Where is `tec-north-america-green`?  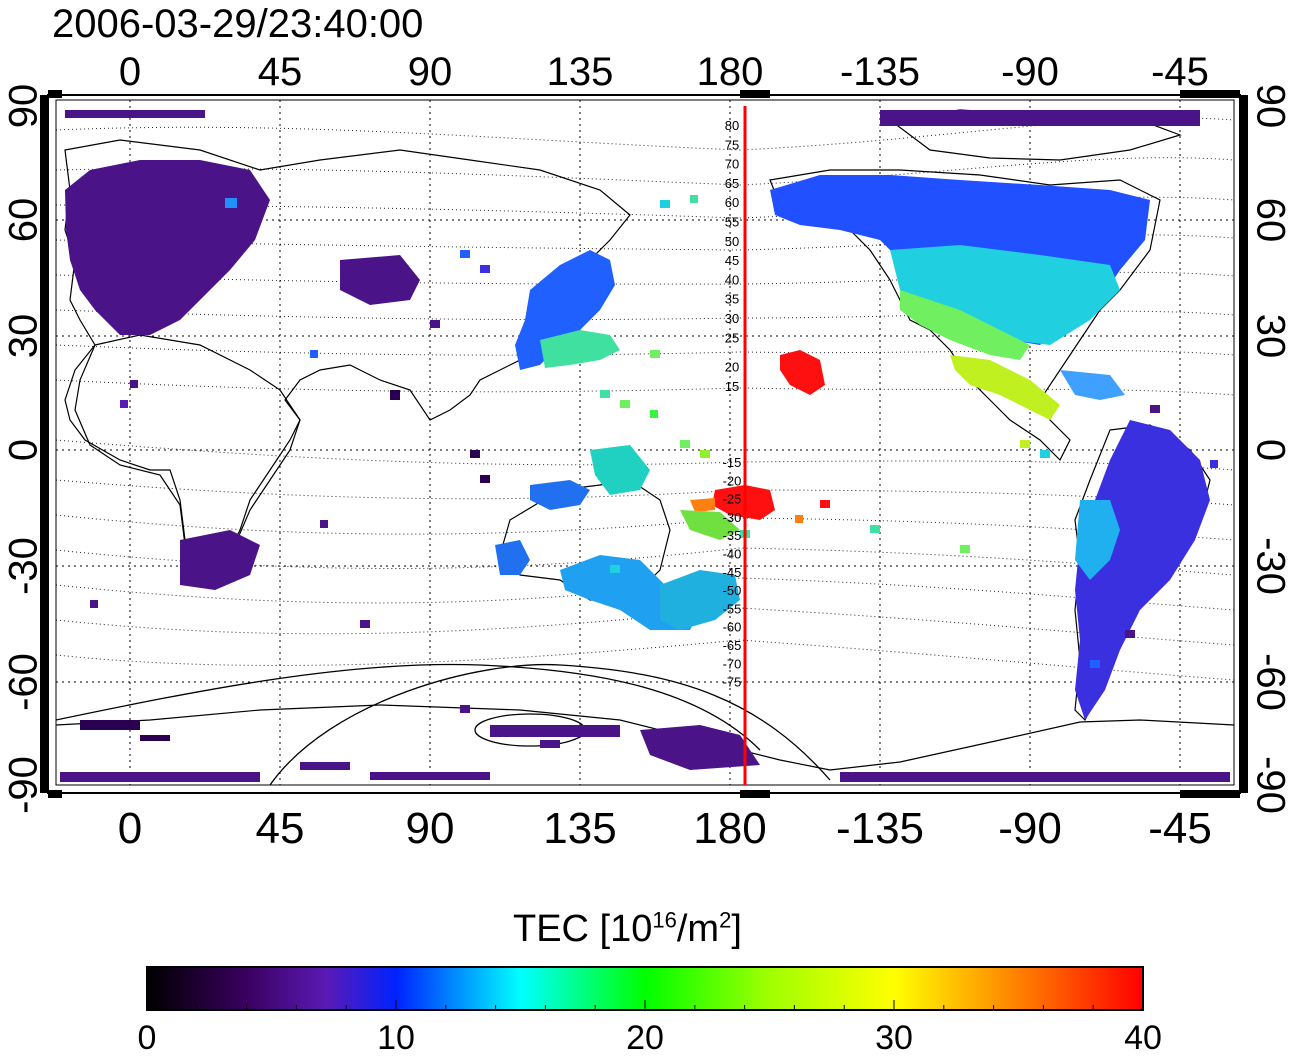 tec-north-america-green is located at coordinates (965, 325).